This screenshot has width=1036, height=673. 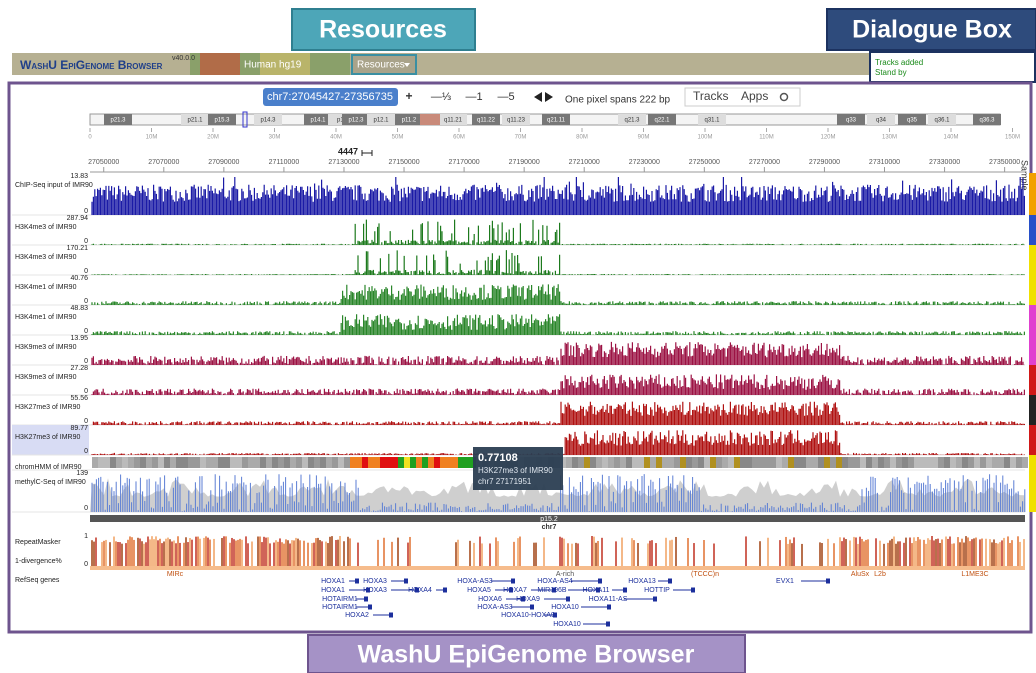 What do you see at coordinates (91, 65) in the screenshot?
I see `logo: WashU EpiGenome Browser` at bounding box center [91, 65].